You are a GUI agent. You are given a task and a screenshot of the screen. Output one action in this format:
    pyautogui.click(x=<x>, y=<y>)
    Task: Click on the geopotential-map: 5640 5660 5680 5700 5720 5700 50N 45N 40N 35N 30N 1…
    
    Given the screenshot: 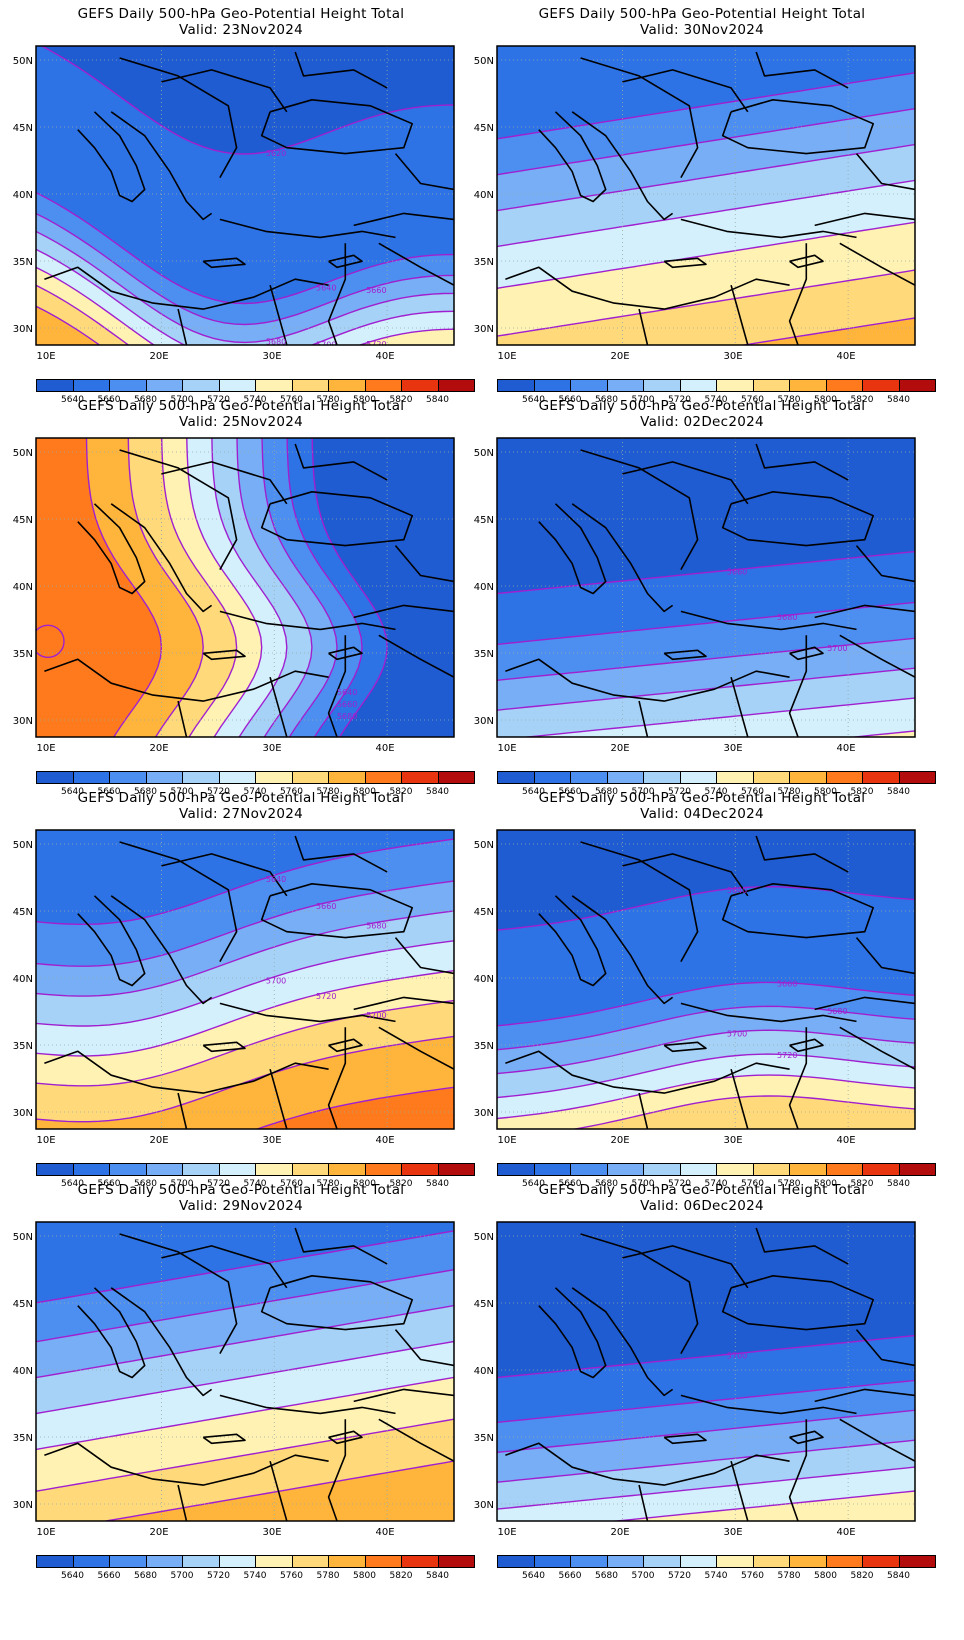 What is the action you would take?
    pyautogui.click(x=234, y=987)
    